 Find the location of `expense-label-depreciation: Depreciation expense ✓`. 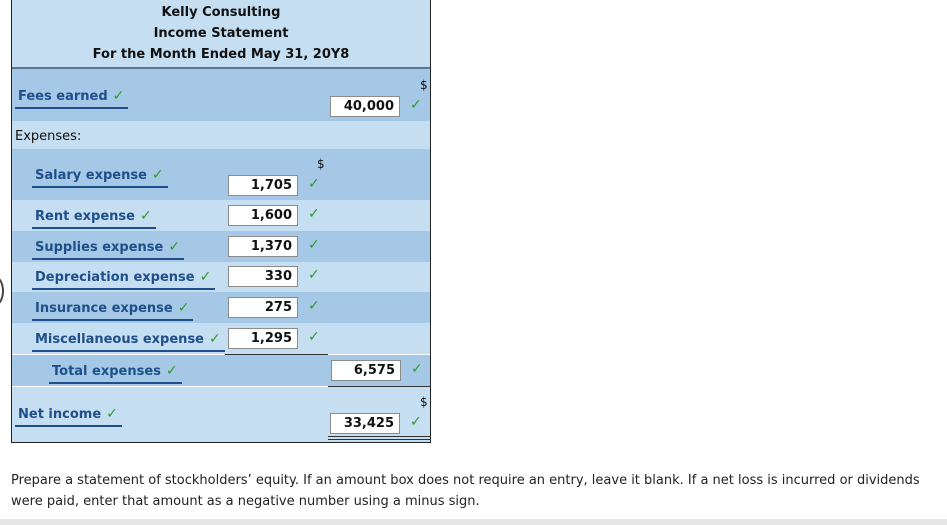

expense-label-depreciation: Depreciation expense ✓ is located at coordinates (124, 279).